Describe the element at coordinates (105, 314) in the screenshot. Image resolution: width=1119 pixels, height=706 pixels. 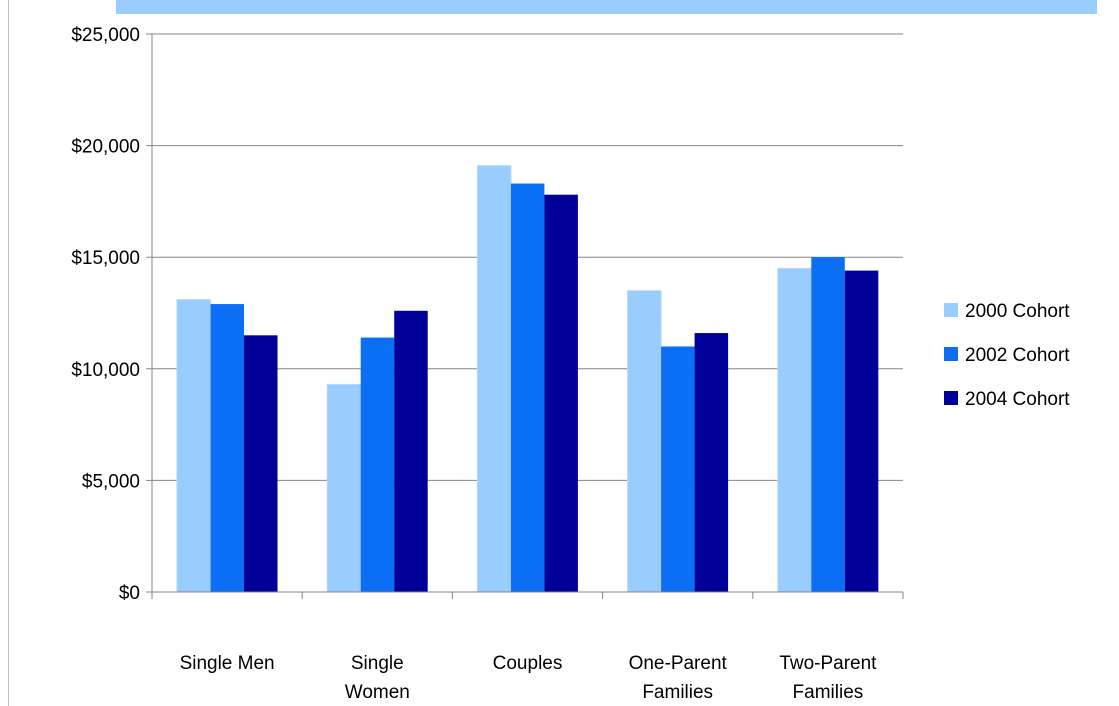
I see `y-axis-labels: $0 $5,000 $10,000 $15,000 $20,000 $25,000` at that location.